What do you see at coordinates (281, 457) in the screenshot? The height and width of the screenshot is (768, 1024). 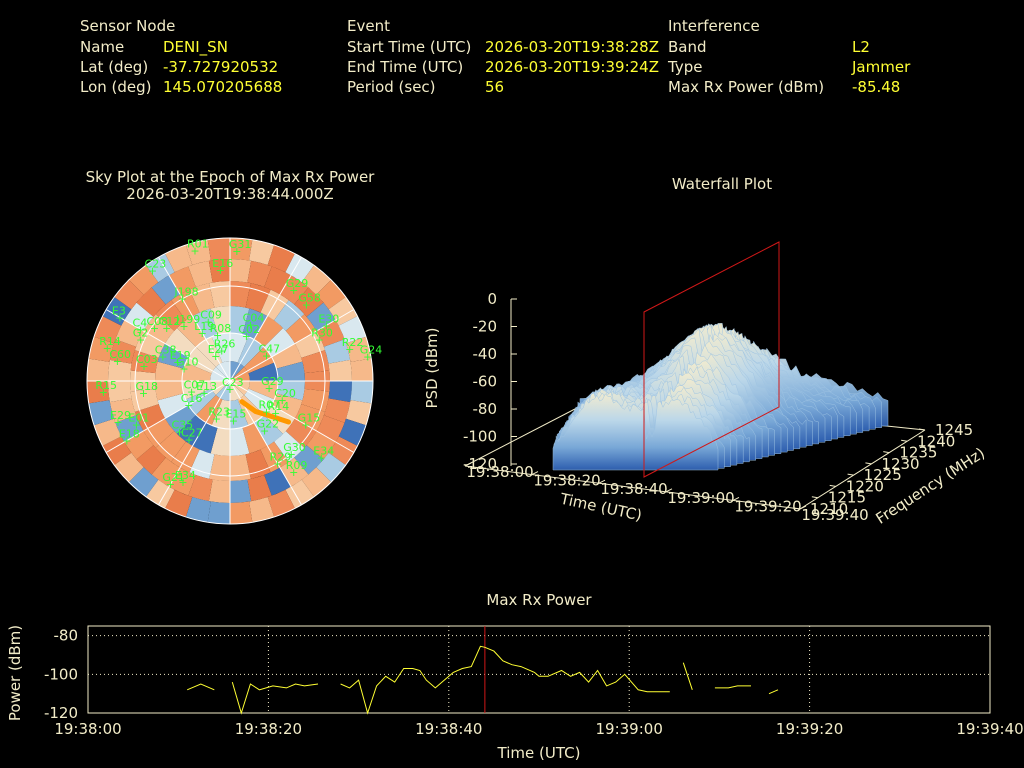 I see `satellite-label: R29` at bounding box center [281, 457].